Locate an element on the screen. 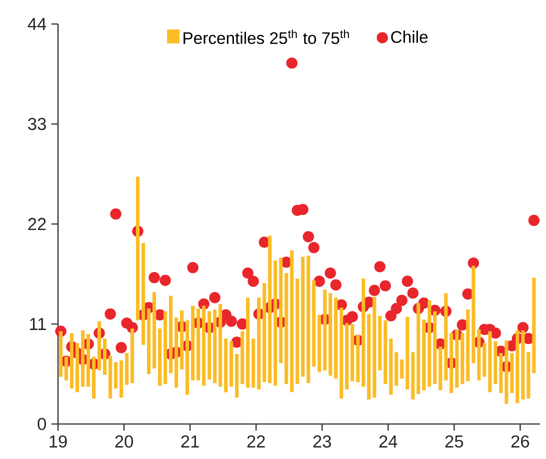 The width and height of the screenshot is (546, 459). x-tick-label: 26 is located at coordinates (520, 441).